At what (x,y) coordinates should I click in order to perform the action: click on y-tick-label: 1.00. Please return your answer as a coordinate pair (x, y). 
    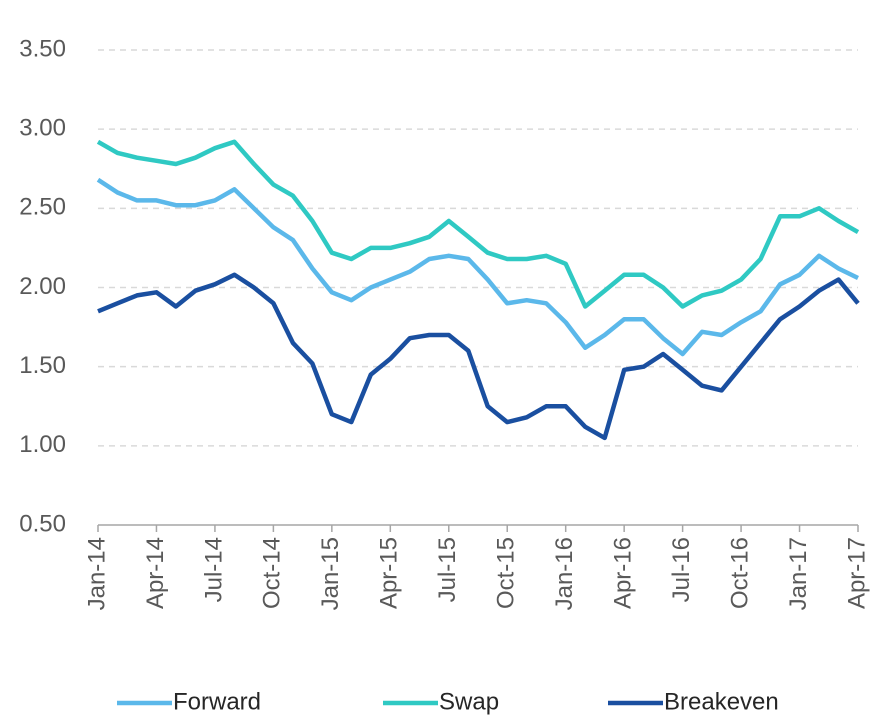
    Looking at the image, I should click on (42, 444).